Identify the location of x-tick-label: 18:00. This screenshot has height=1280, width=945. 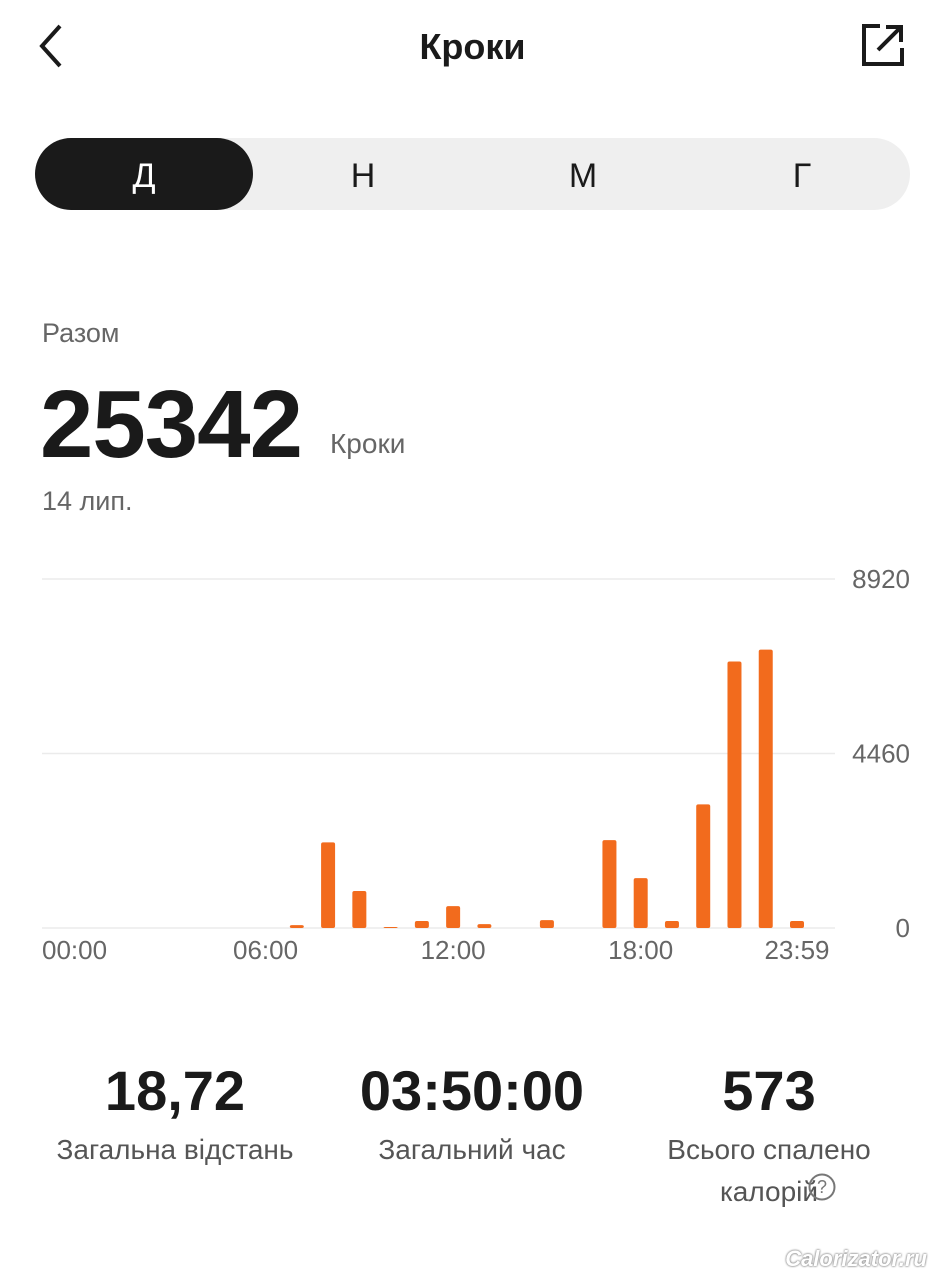
(640, 950).